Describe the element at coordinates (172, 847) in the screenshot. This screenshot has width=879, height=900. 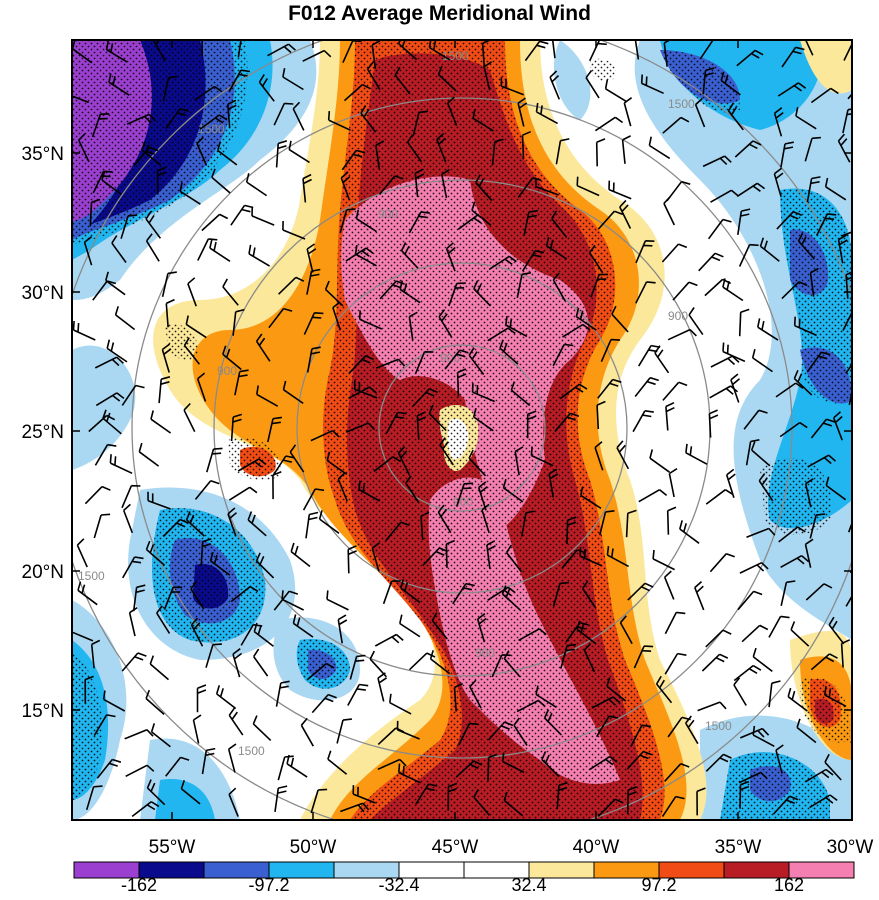
I see `lon-label: 55°W` at that location.